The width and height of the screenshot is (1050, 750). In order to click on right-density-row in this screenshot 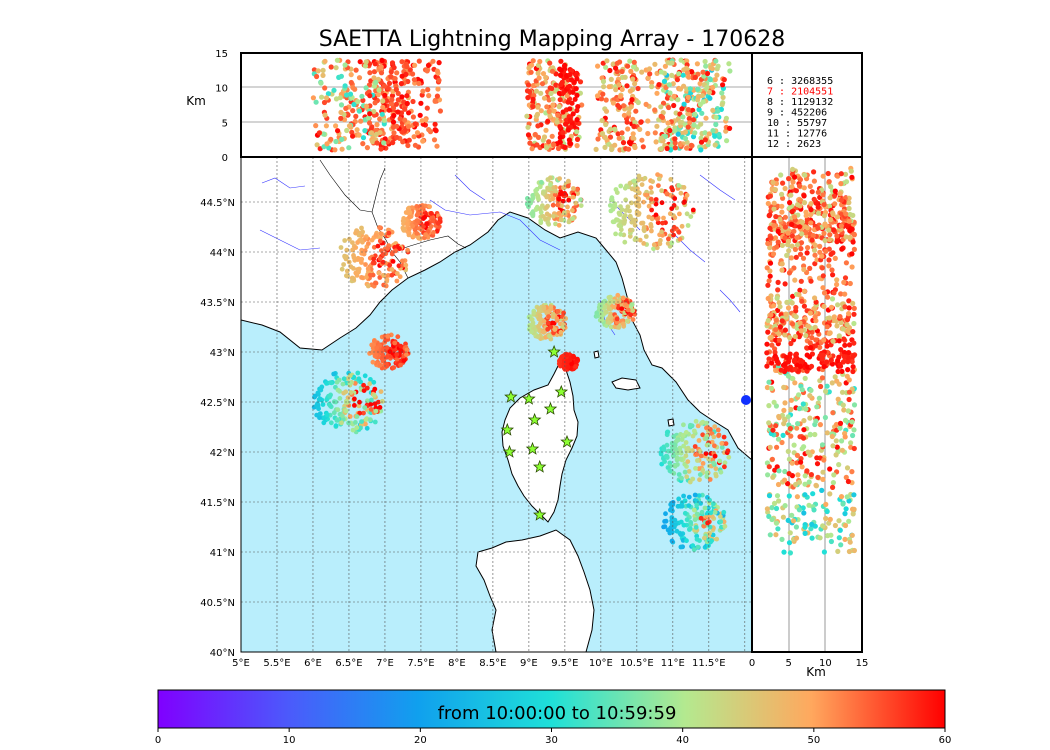, I will do `click(810, 211)`.